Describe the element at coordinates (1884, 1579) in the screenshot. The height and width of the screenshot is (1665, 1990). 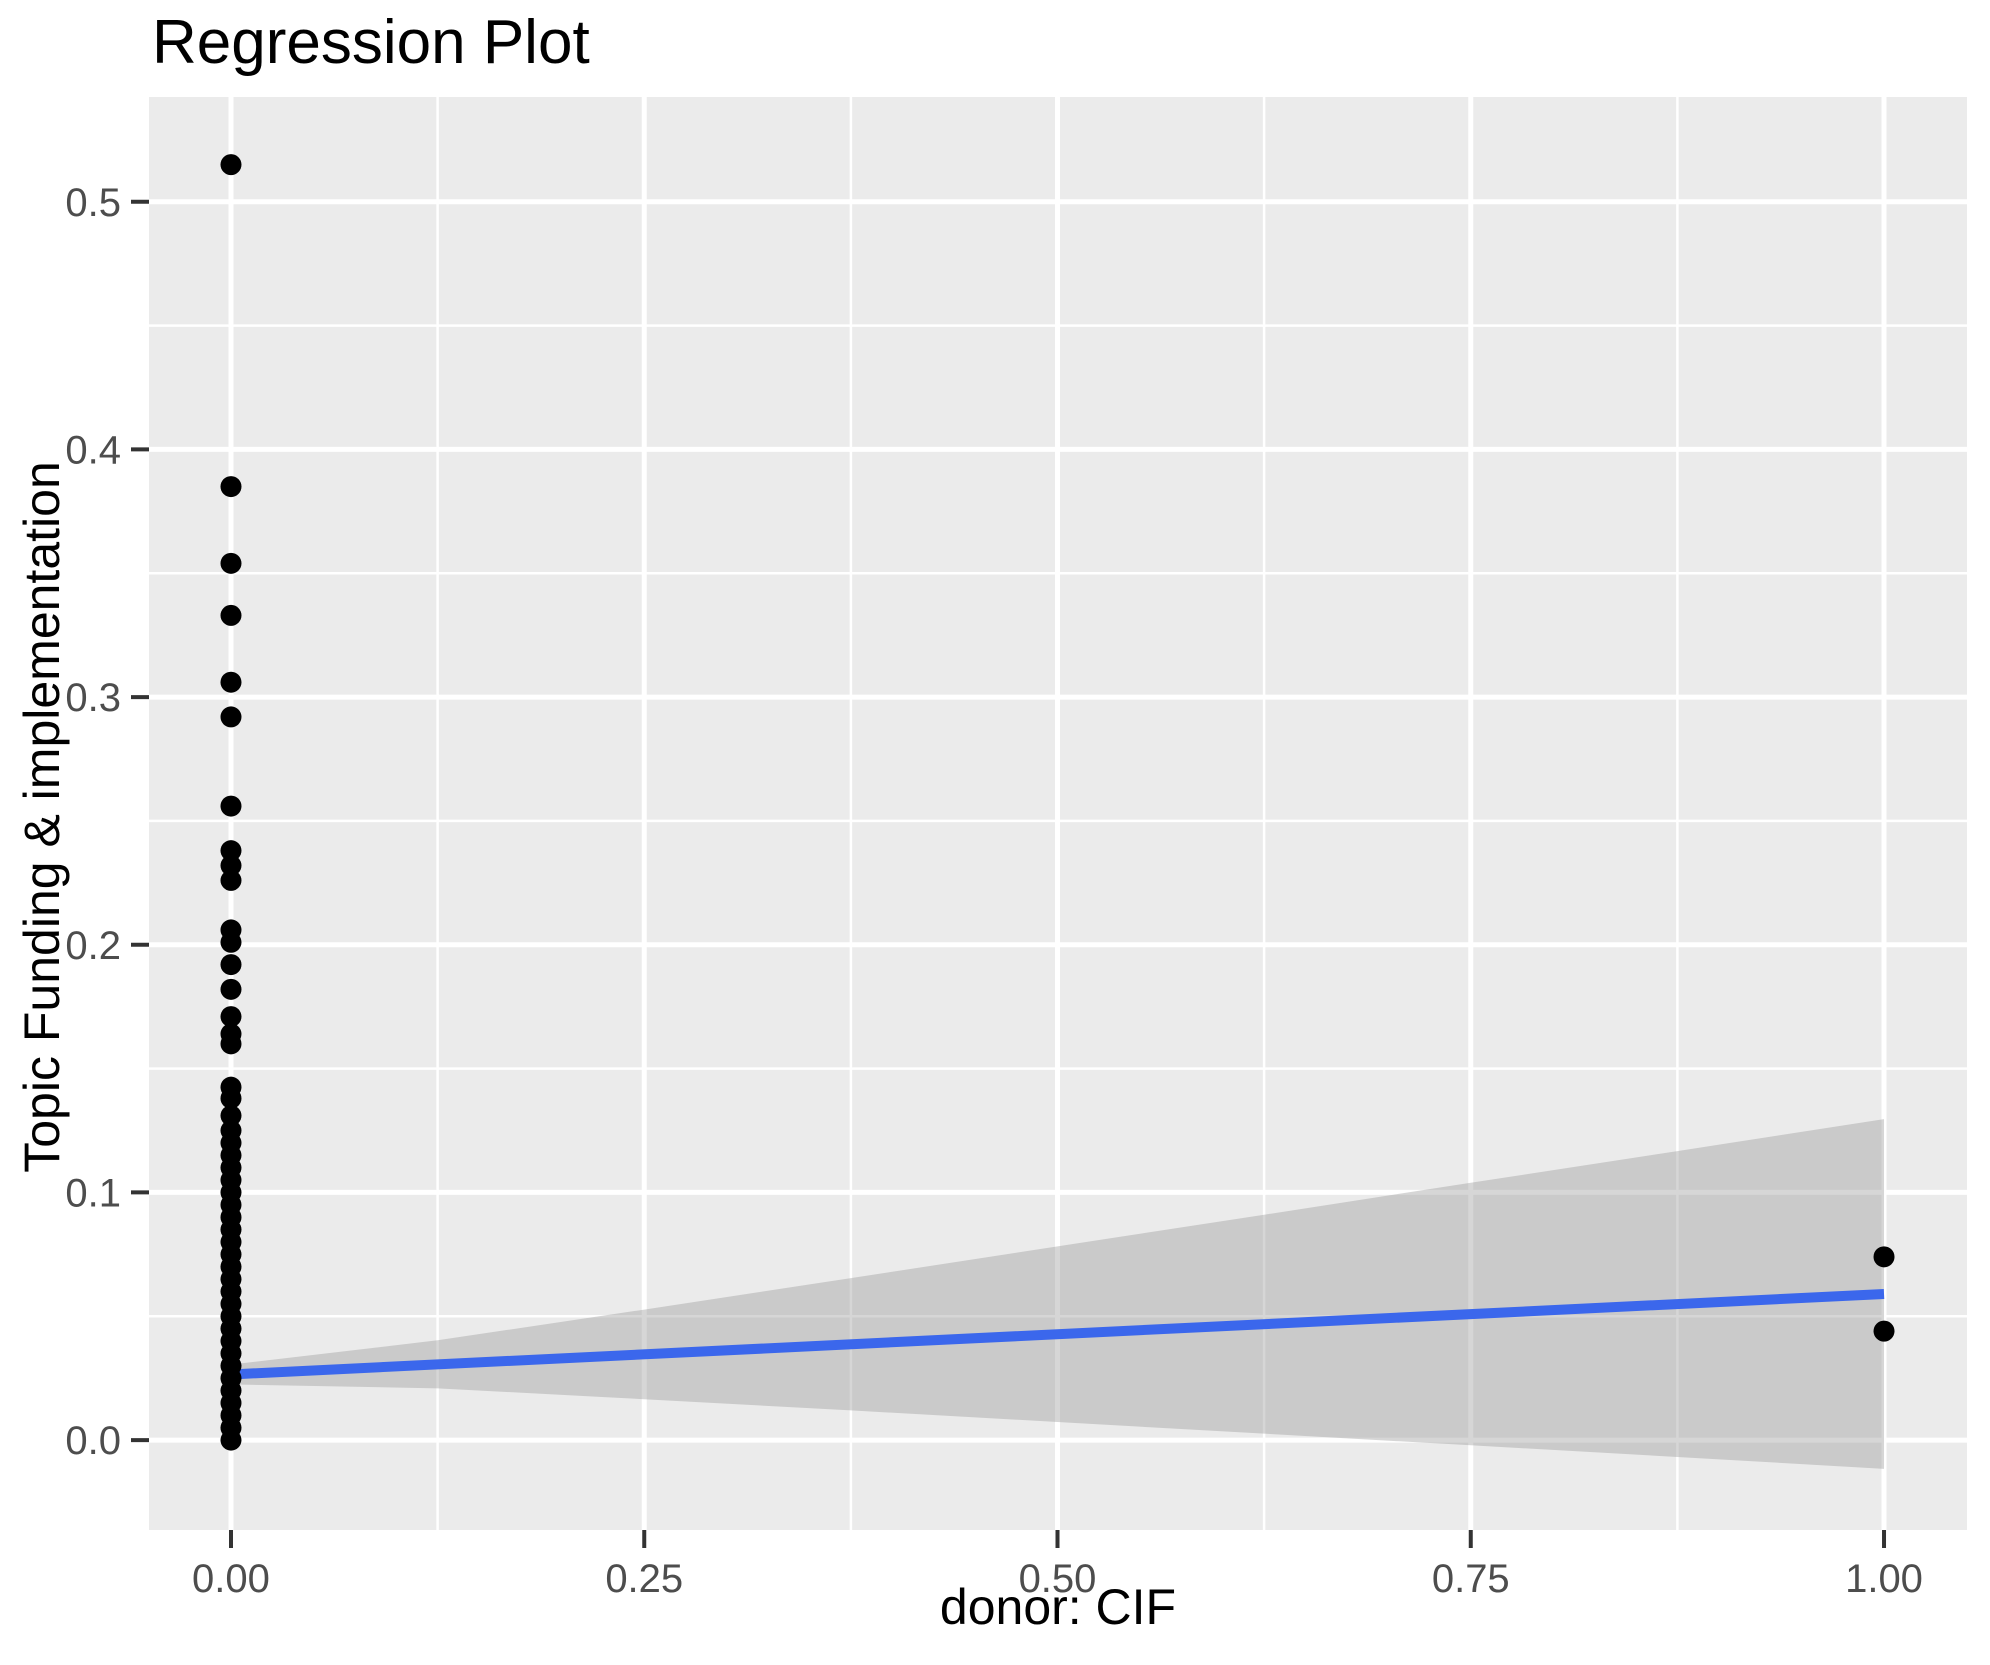
I see `x-tick-label: 1.00` at that location.